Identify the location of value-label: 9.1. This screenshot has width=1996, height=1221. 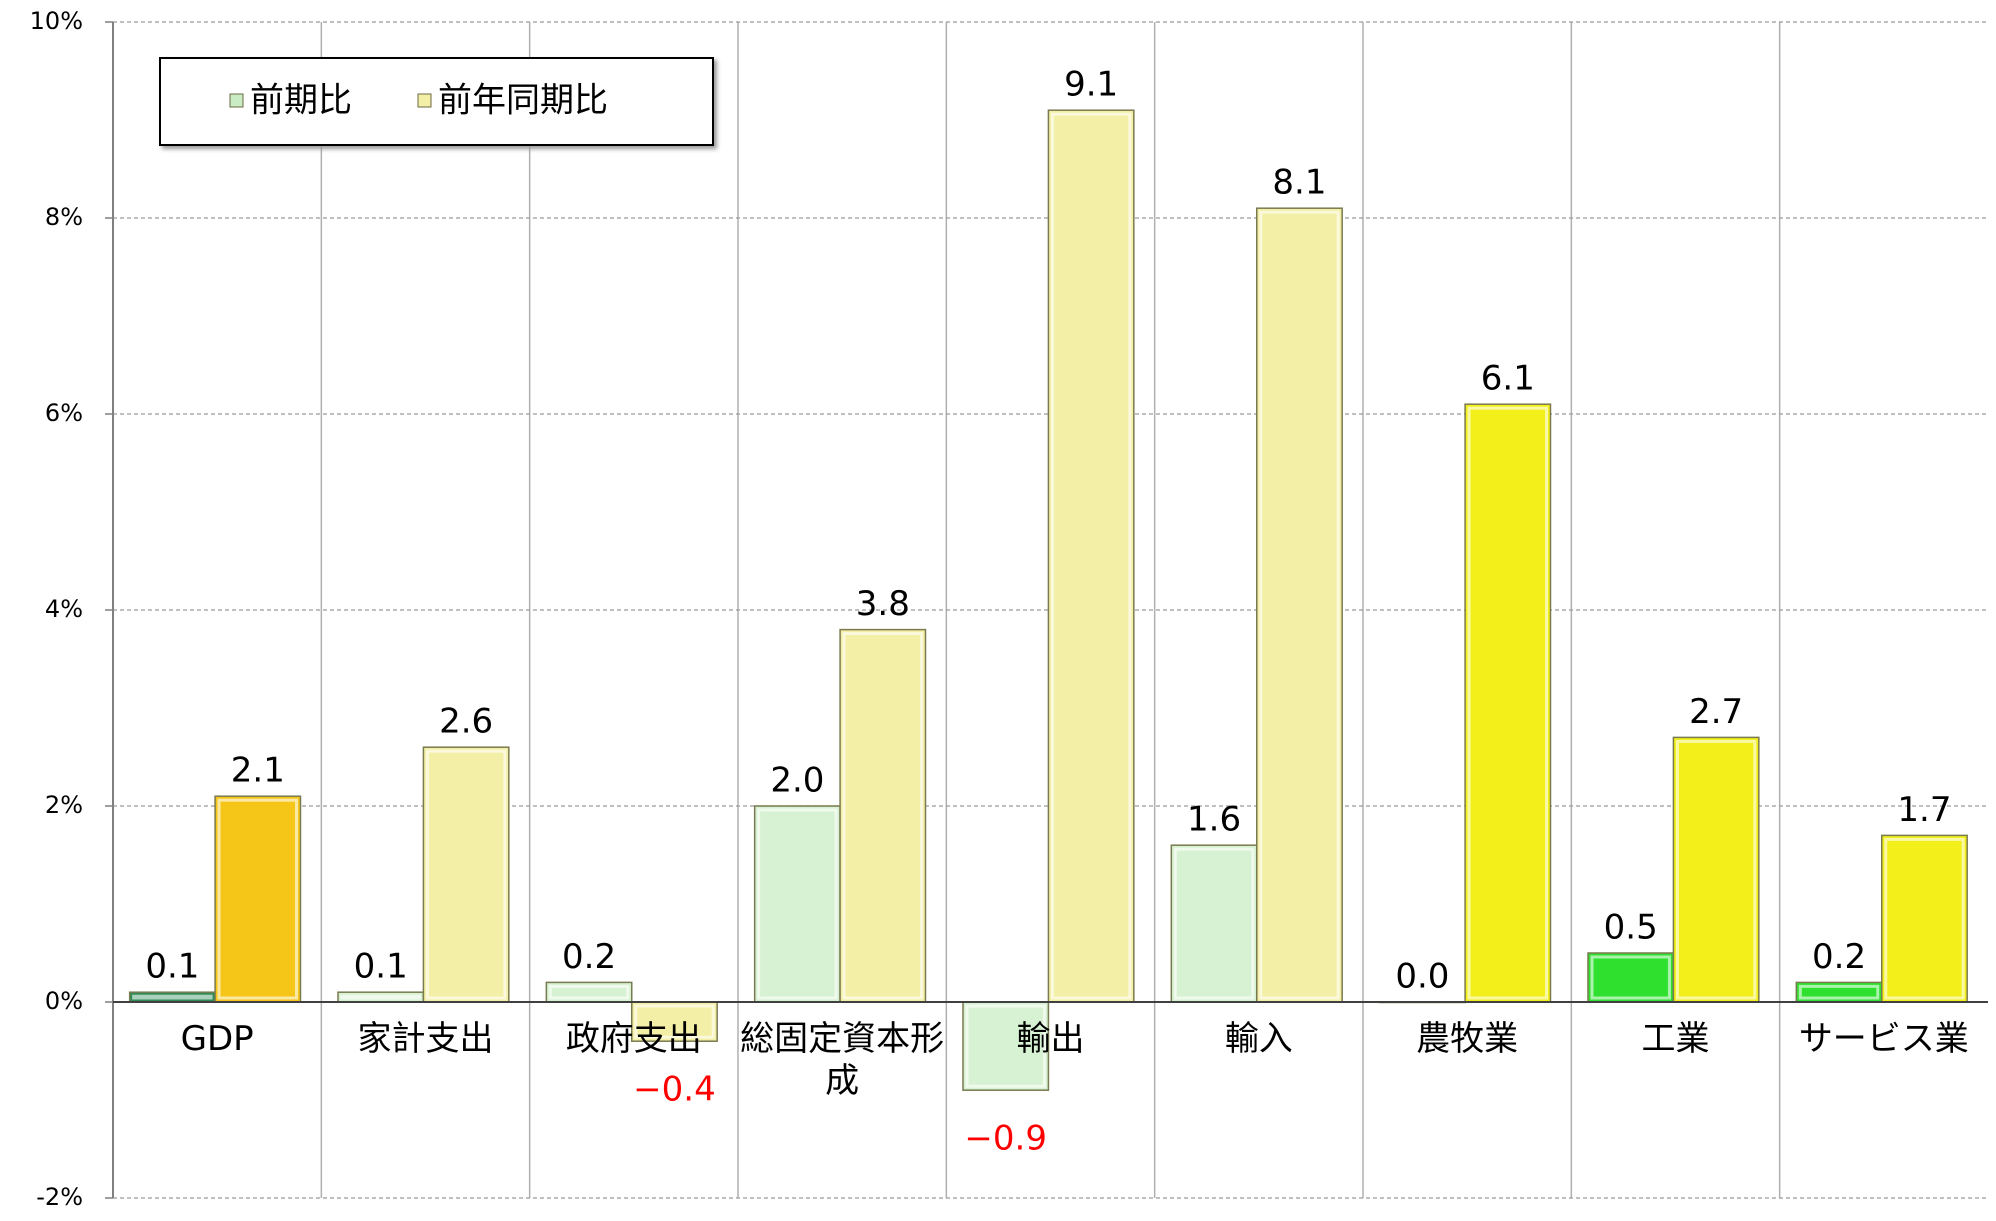
(1091, 85).